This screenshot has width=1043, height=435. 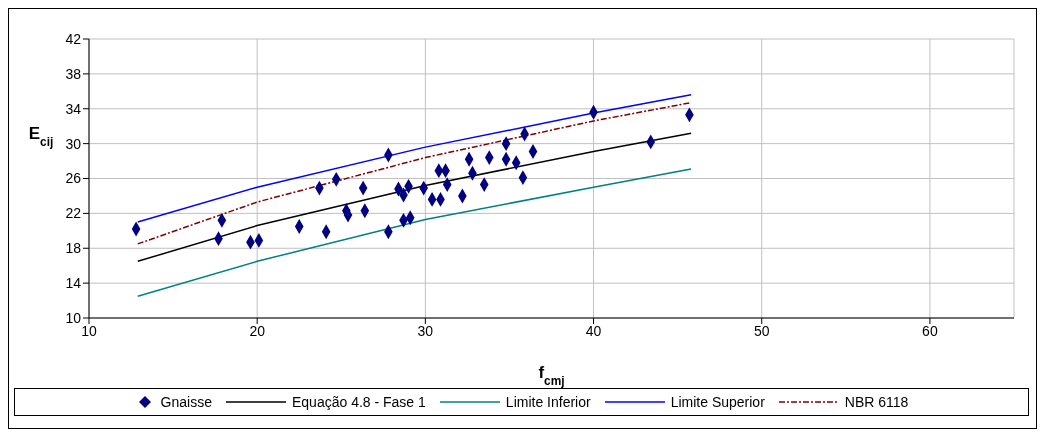 I want to click on y-tick-label: 10, so click(x=73, y=317).